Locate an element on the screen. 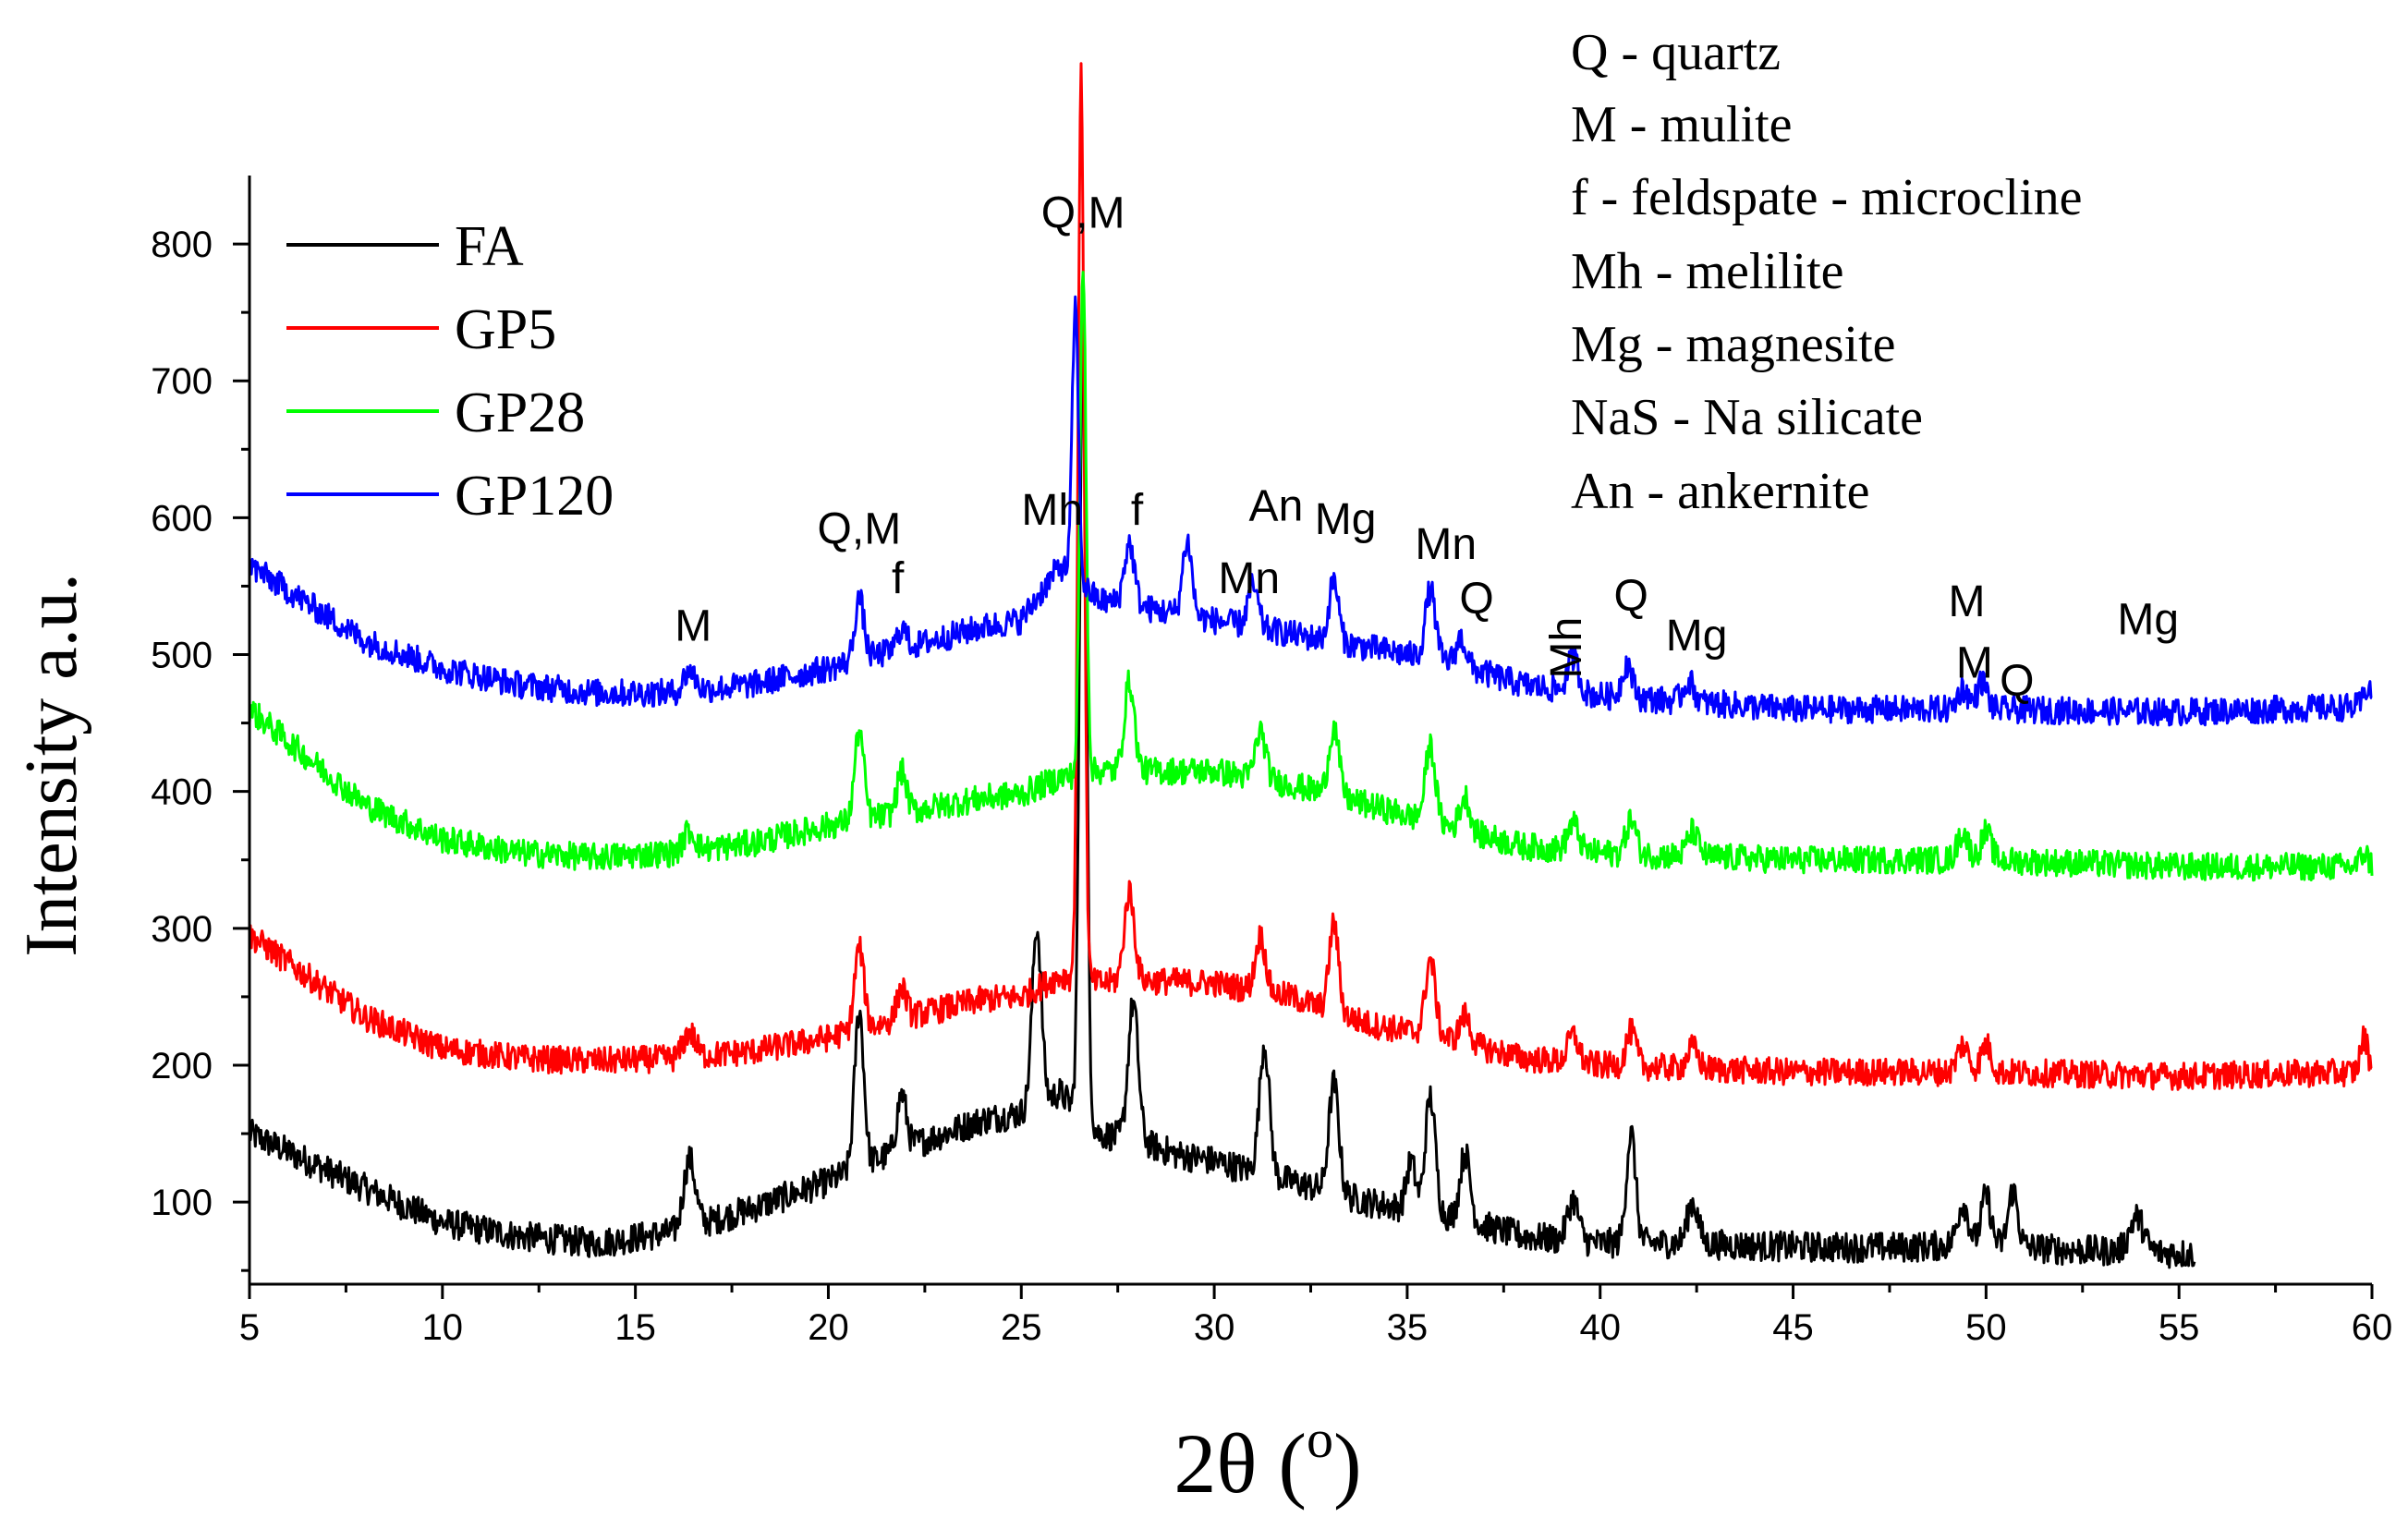 Image resolution: width=2408 pixels, height=1517 pixels. phase-key-line: Mg - magnesite is located at coordinates (1733, 344).